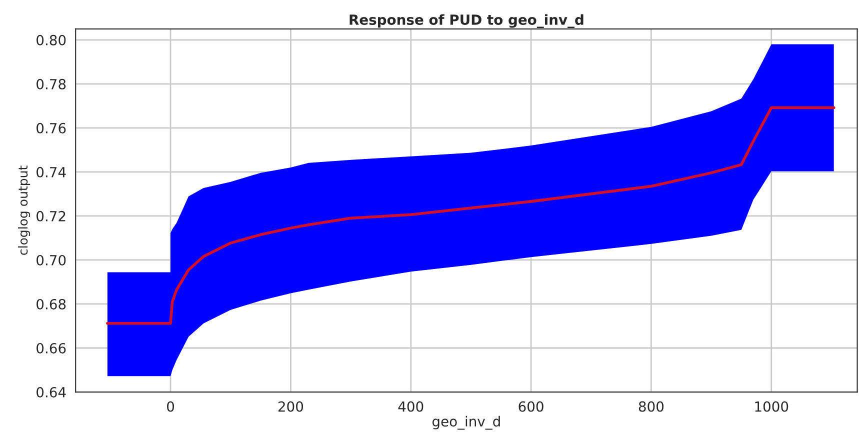 The width and height of the screenshot is (859, 438). What do you see at coordinates (771, 406) in the screenshot?
I see `x-tick-label: 1000` at bounding box center [771, 406].